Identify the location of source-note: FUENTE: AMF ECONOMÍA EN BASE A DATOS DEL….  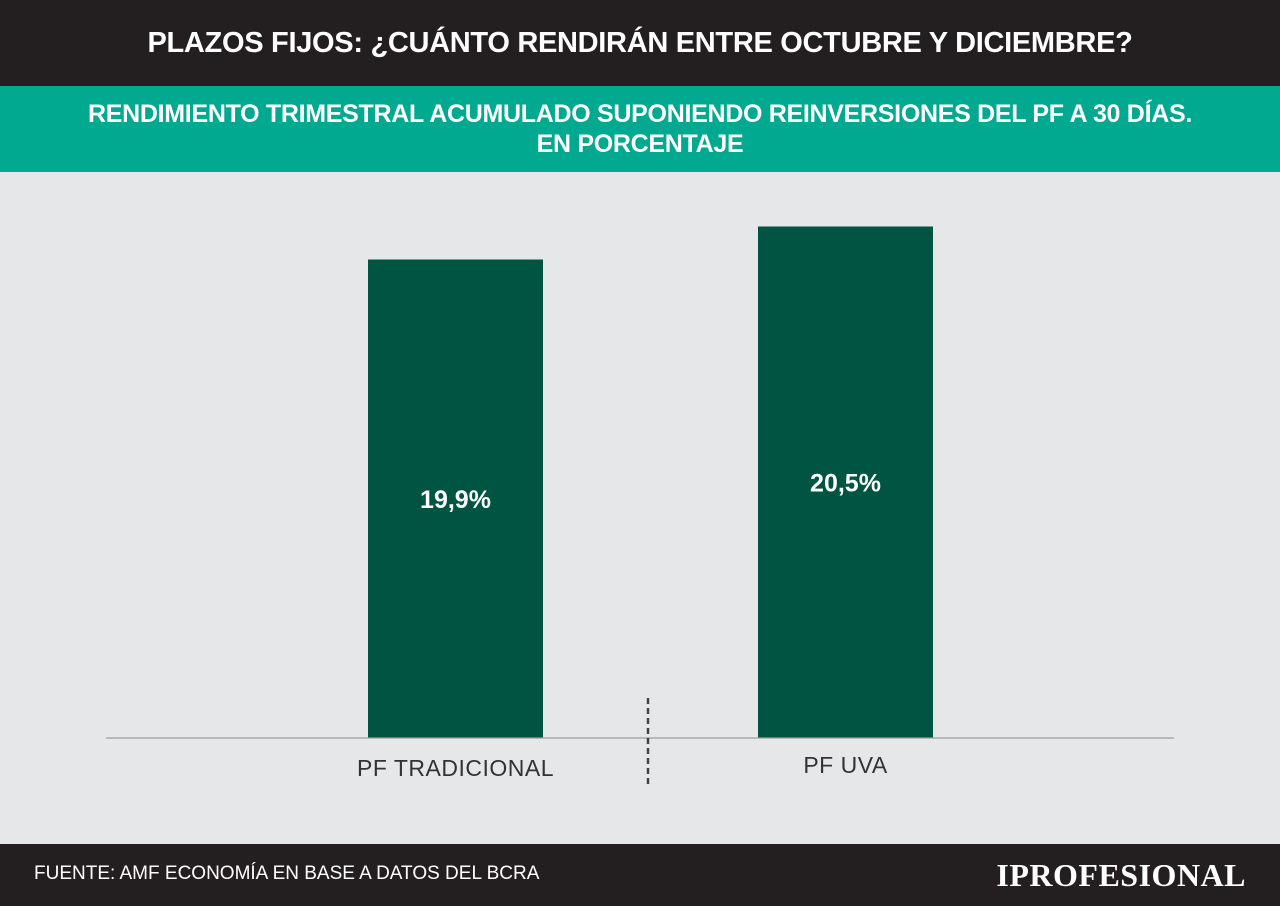
(287, 873).